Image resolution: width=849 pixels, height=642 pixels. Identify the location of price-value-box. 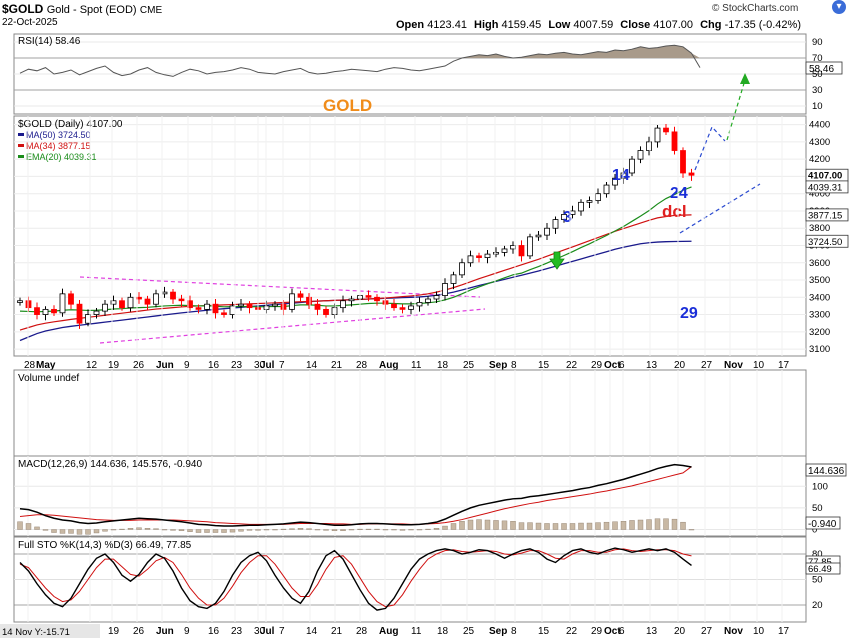
(827, 241).